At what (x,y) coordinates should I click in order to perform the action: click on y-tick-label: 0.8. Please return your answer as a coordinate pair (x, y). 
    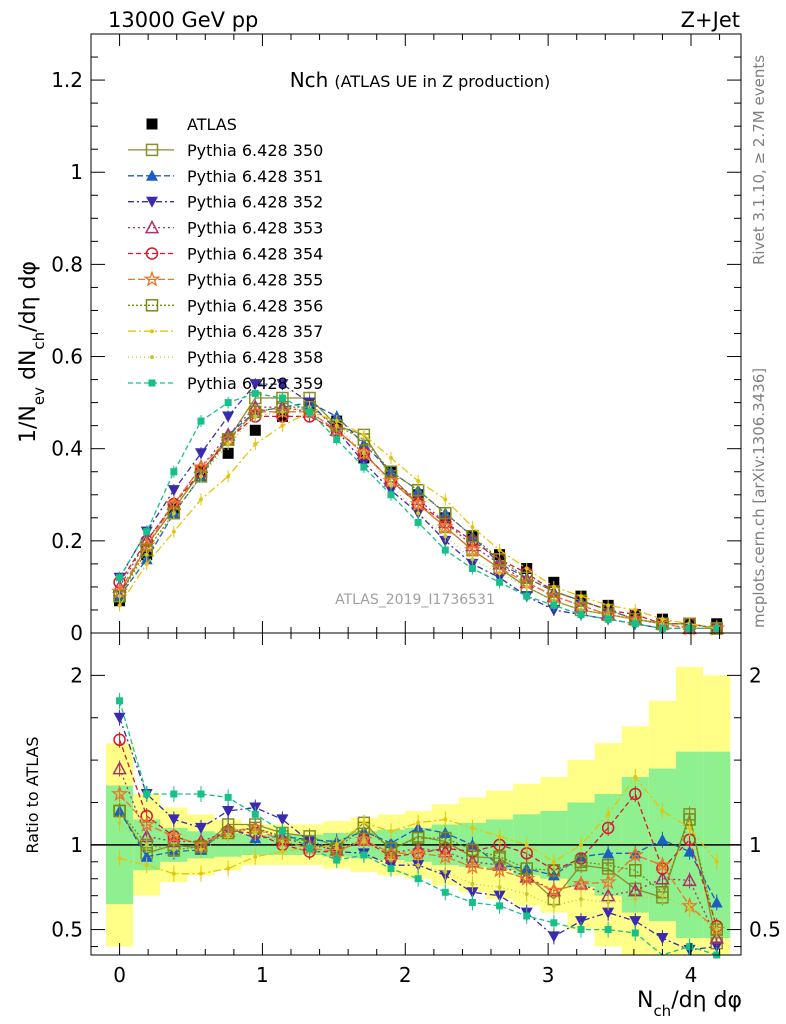
    Looking at the image, I should click on (67, 264).